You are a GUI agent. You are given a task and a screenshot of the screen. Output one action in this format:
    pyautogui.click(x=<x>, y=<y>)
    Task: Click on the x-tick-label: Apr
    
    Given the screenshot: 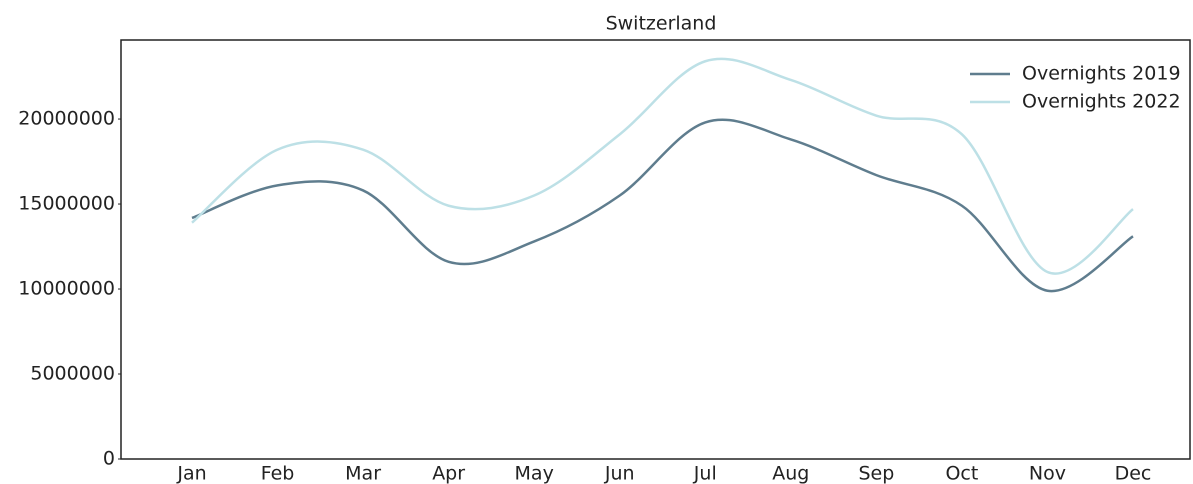 What is the action you would take?
    pyautogui.click(x=448, y=473)
    